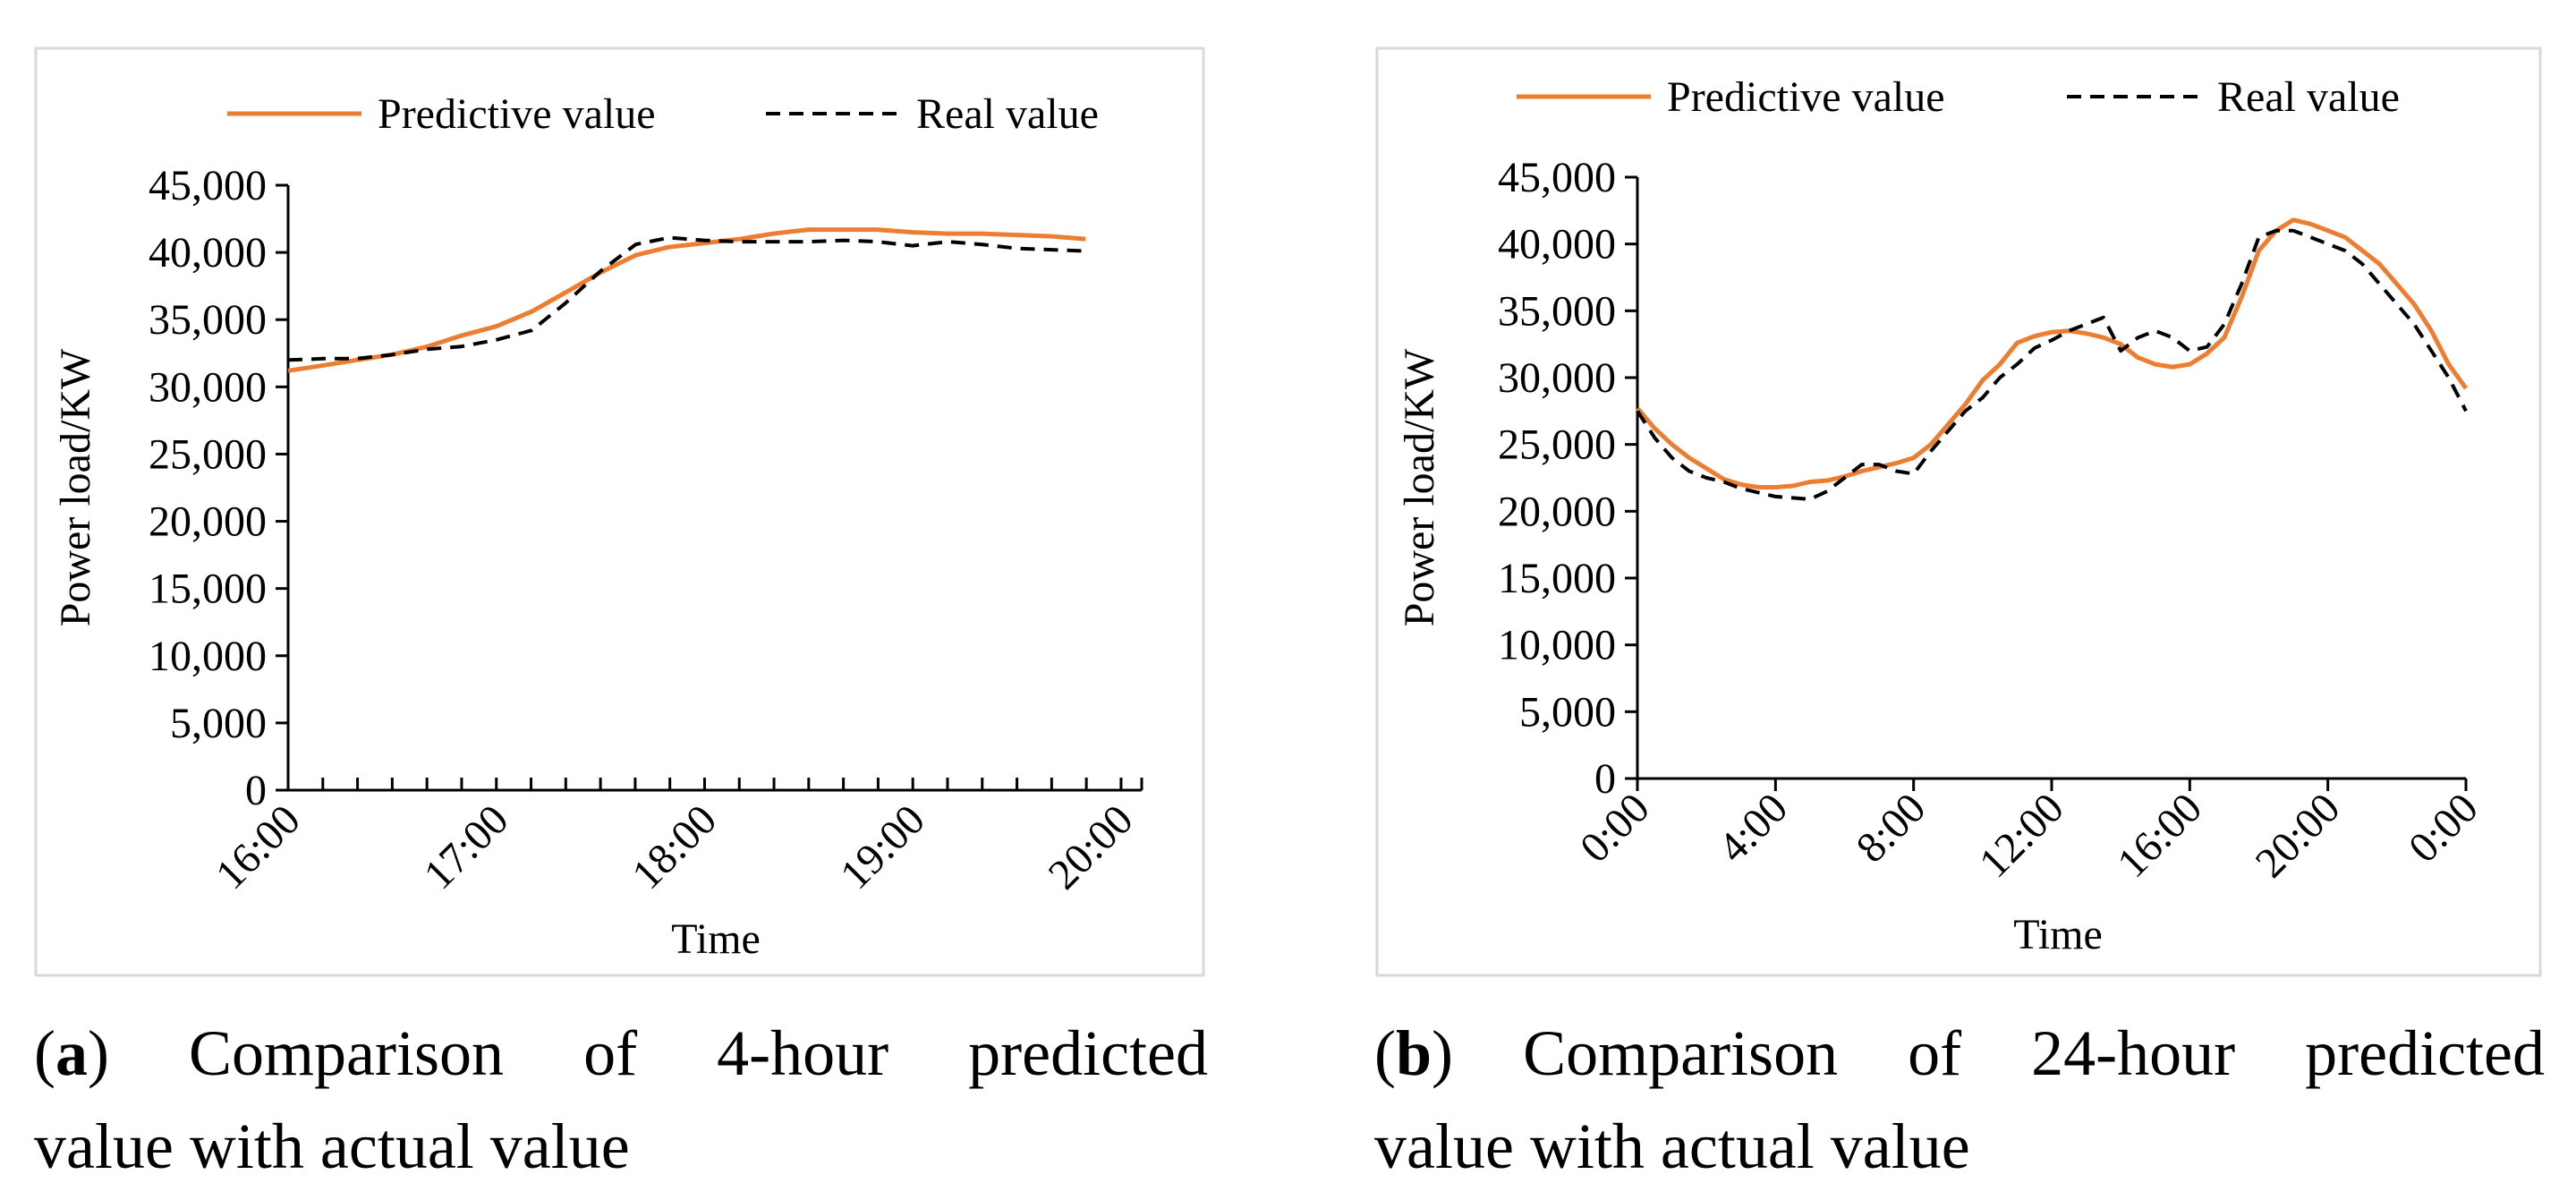 The height and width of the screenshot is (1200, 2576). Describe the element at coordinates (208, 522) in the screenshot. I see `chart-a-y-tick-label: 20,000` at that location.